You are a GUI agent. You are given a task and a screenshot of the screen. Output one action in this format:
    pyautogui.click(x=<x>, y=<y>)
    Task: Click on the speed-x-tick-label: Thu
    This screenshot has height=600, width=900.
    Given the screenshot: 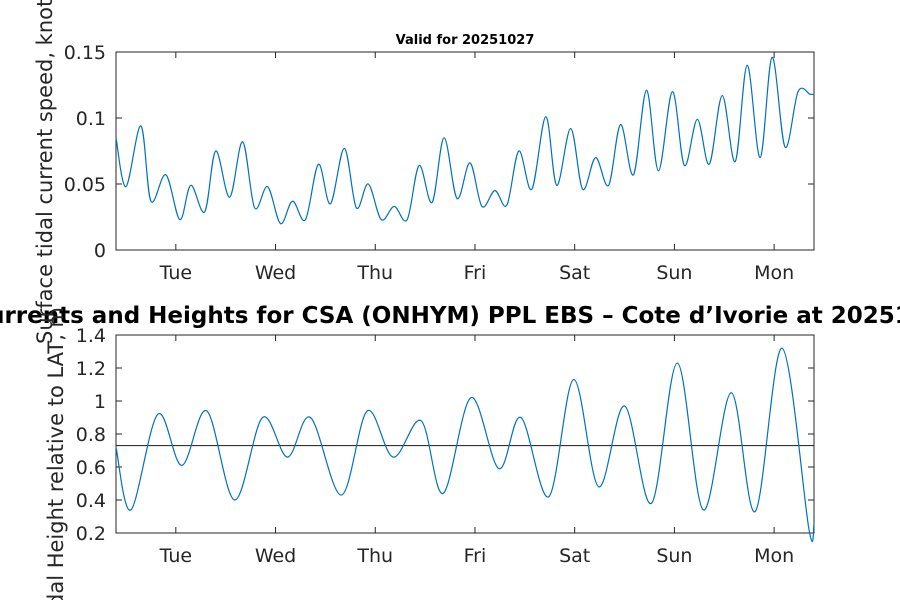 What is the action you would take?
    pyautogui.click(x=374, y=273)
    